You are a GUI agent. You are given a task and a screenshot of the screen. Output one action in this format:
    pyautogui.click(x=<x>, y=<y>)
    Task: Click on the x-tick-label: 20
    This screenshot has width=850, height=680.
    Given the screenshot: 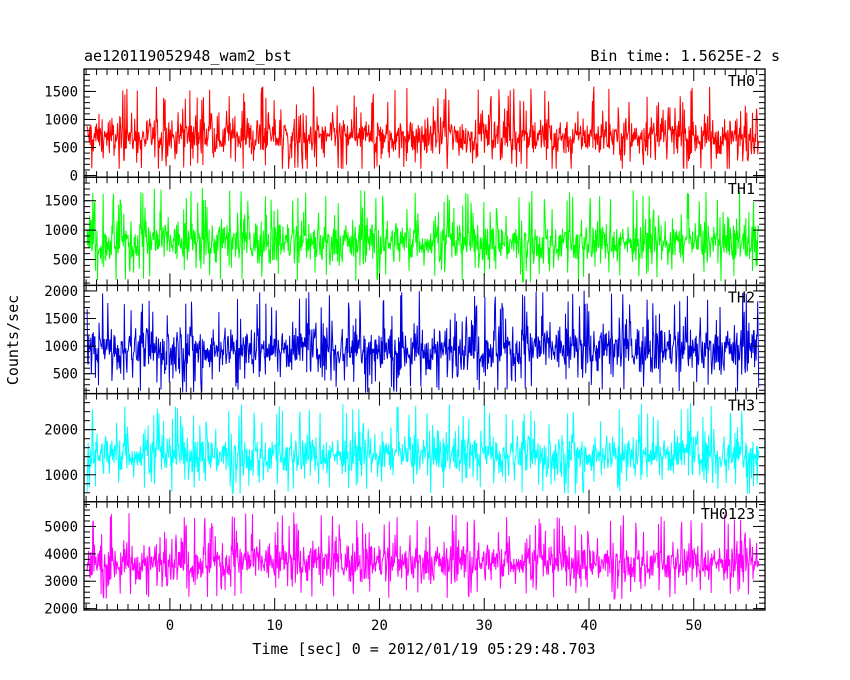 What is the action you would take?
    pyautogui.click(x=379, y=626)
    